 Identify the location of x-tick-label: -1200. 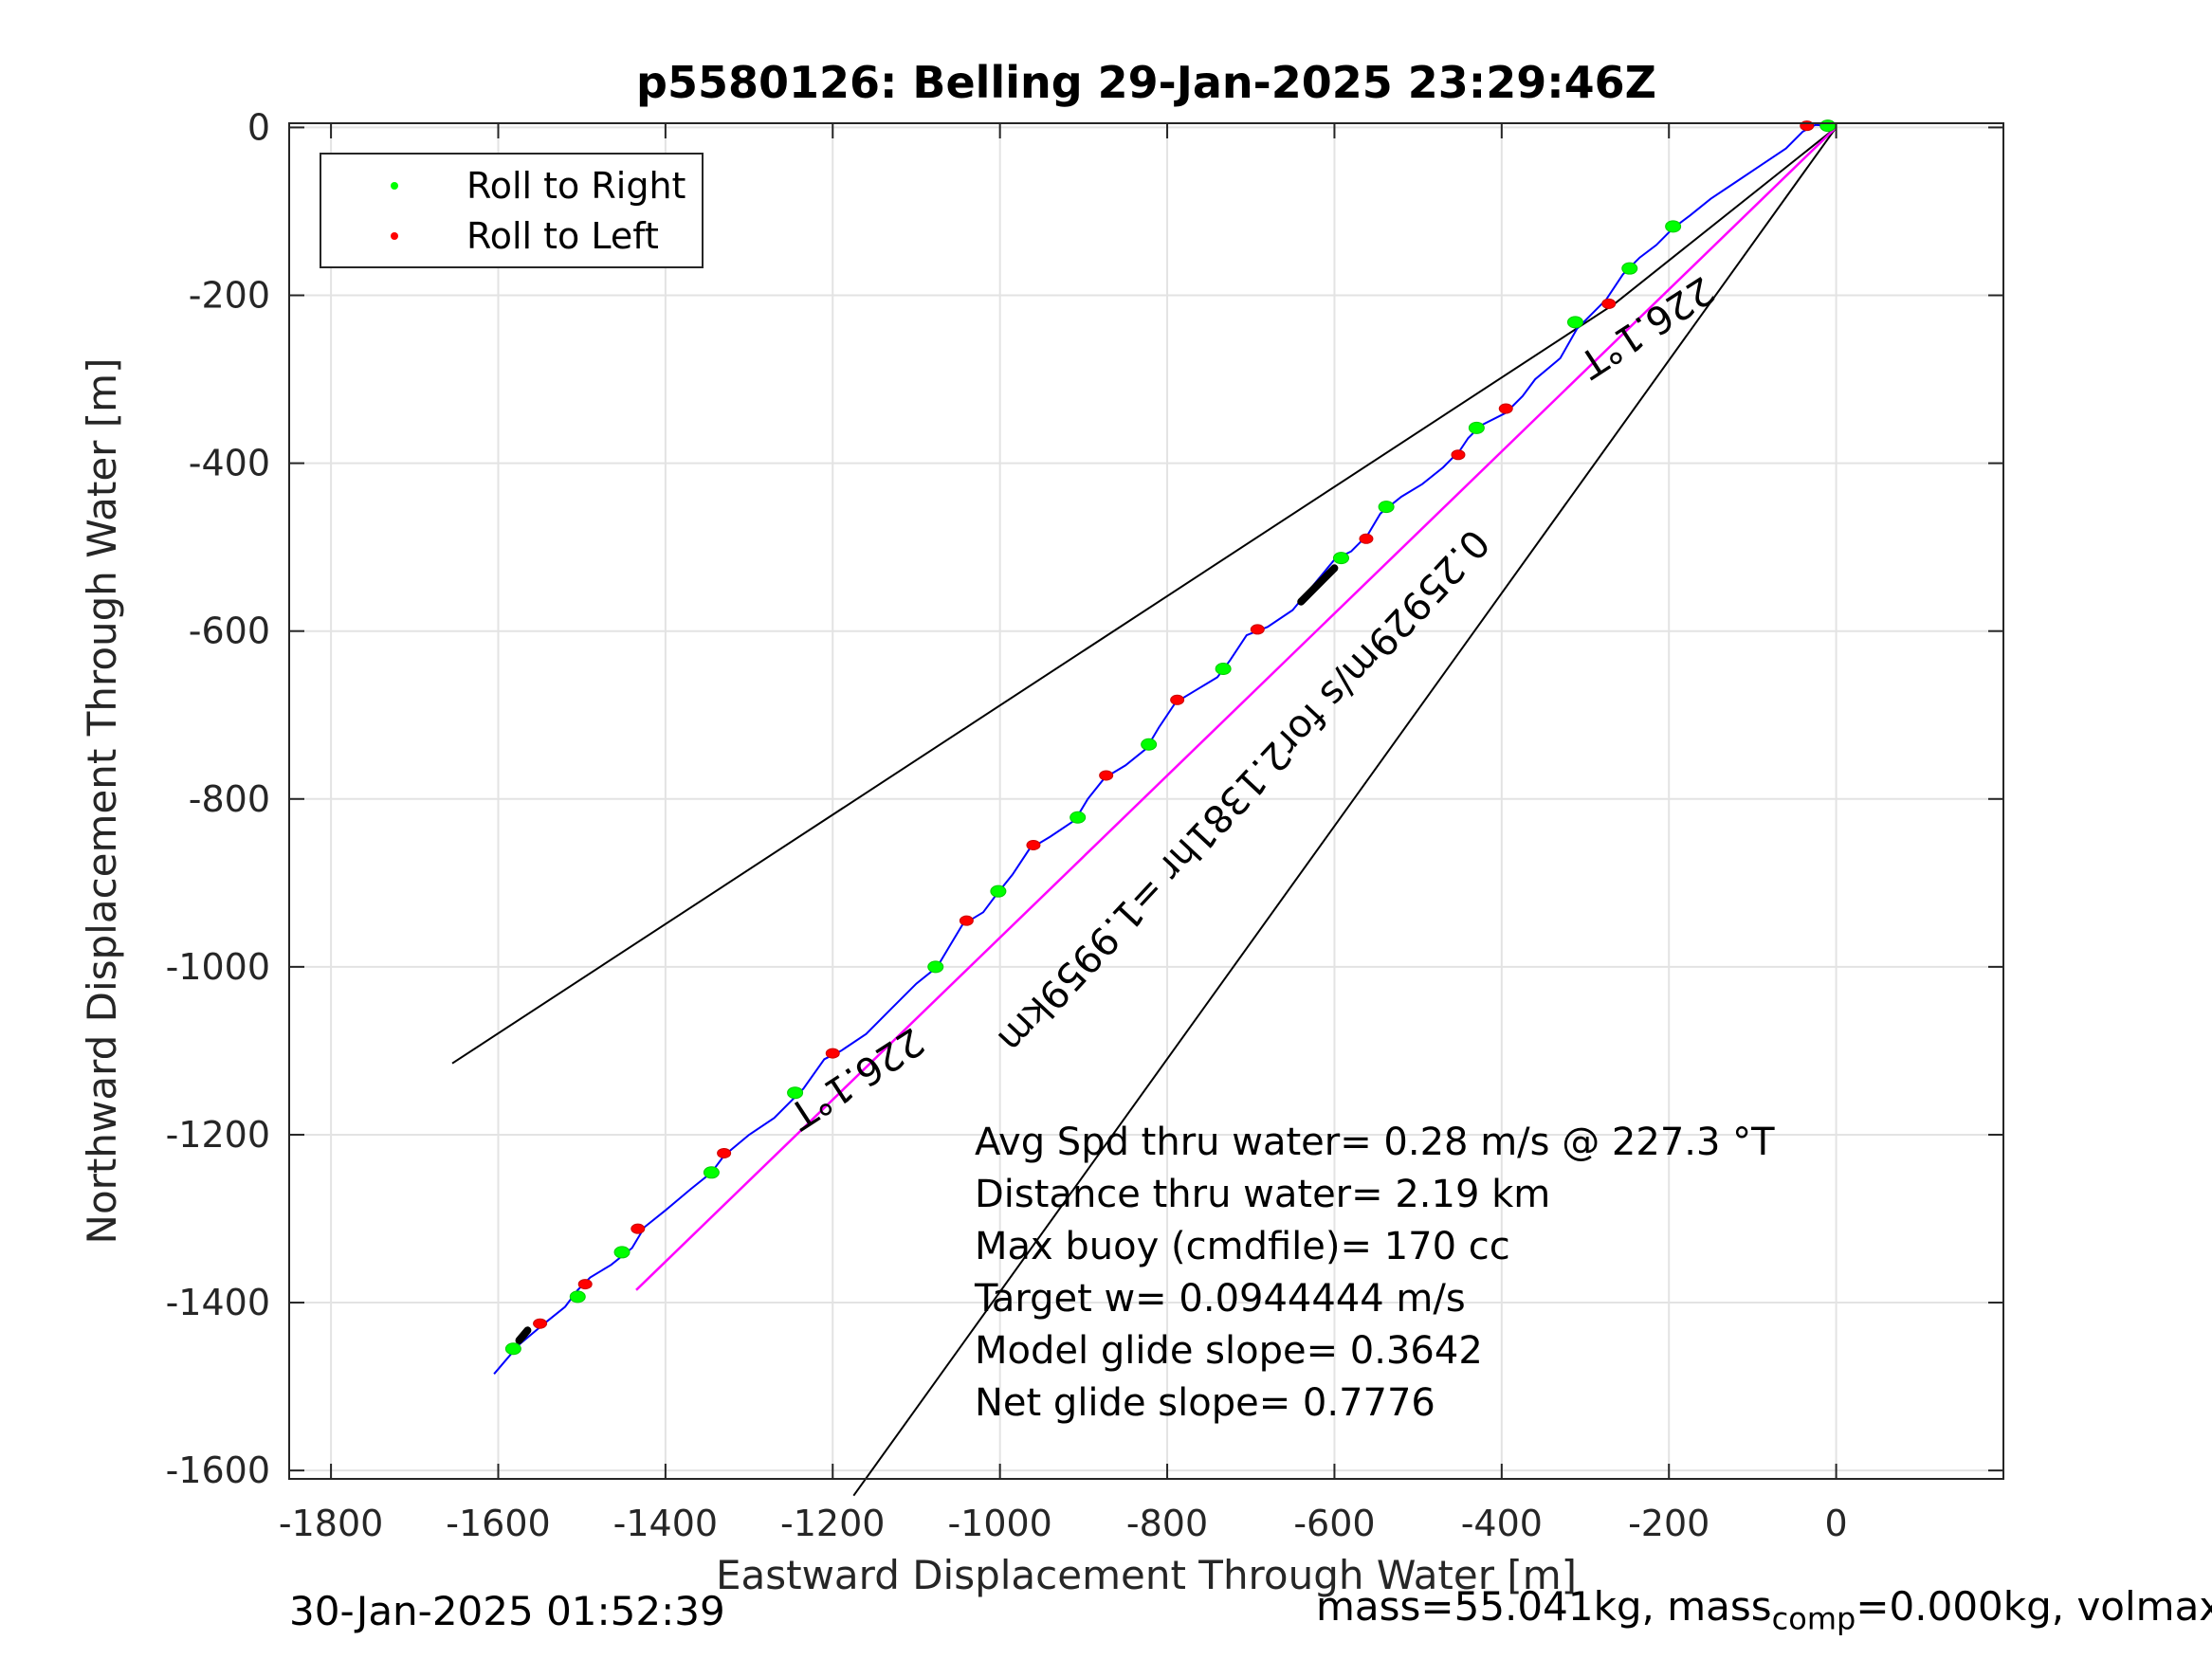
(832, 1523).